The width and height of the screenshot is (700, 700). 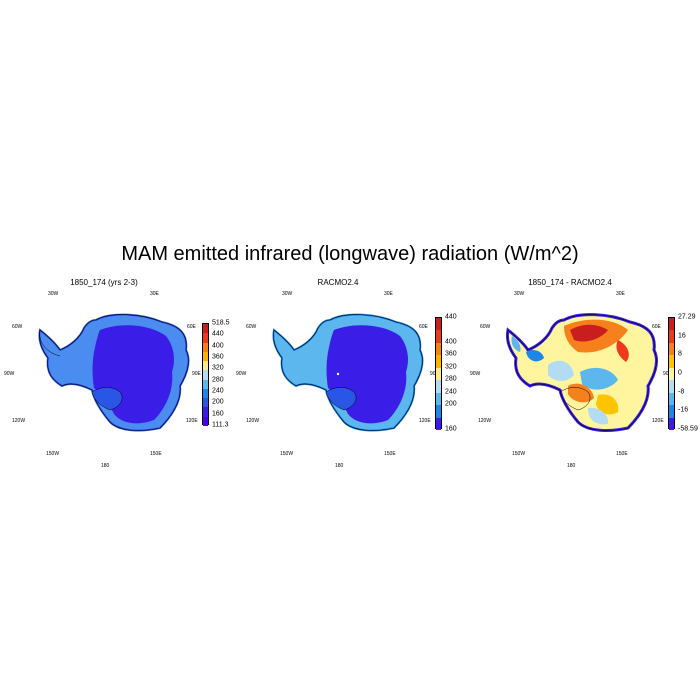 What do you see at coordinates (622, 454) in the screenshot?
I see `panel-3-lon-150e: 150E` at bounding box center [622, 454].